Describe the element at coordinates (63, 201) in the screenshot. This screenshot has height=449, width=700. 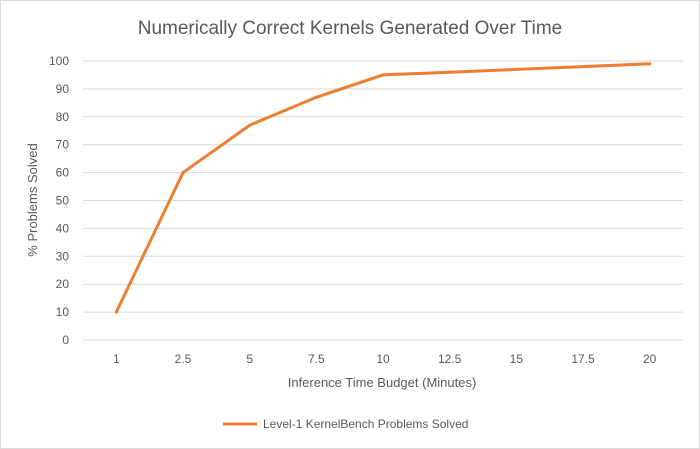
I see `y-tick-label: 50` at that location.